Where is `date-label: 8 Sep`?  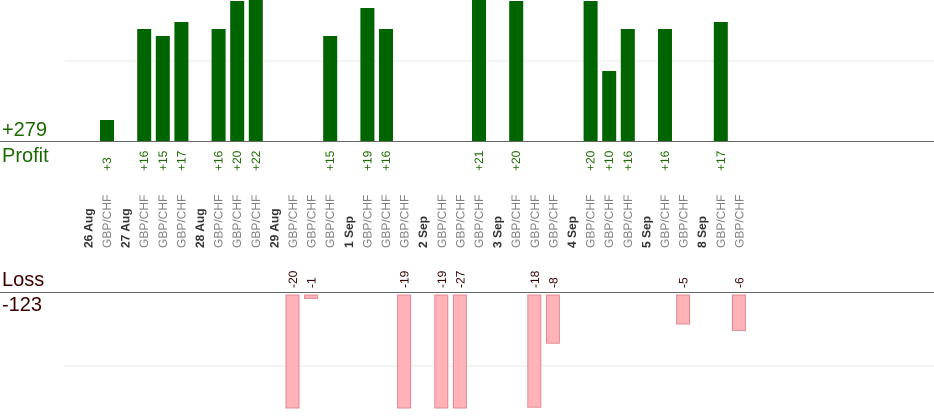 date-label: 8 Sep is located at coordinates (702, 232).